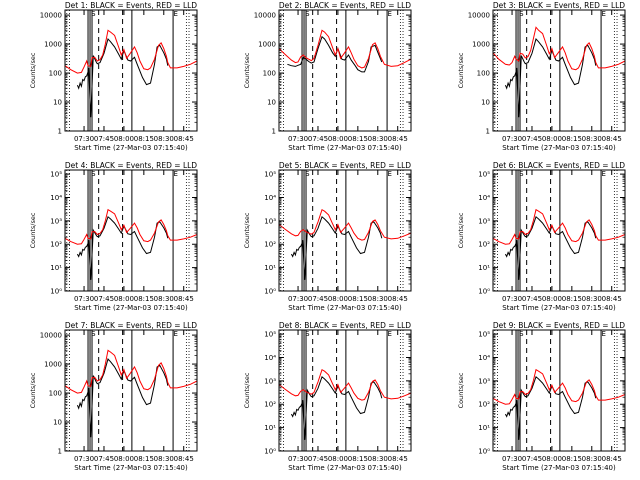  Describe the element at coordinates (559, 325) in the screenshot. I see `panel-title: Det 9: BLACK = Events, RED = LLD` at that location.